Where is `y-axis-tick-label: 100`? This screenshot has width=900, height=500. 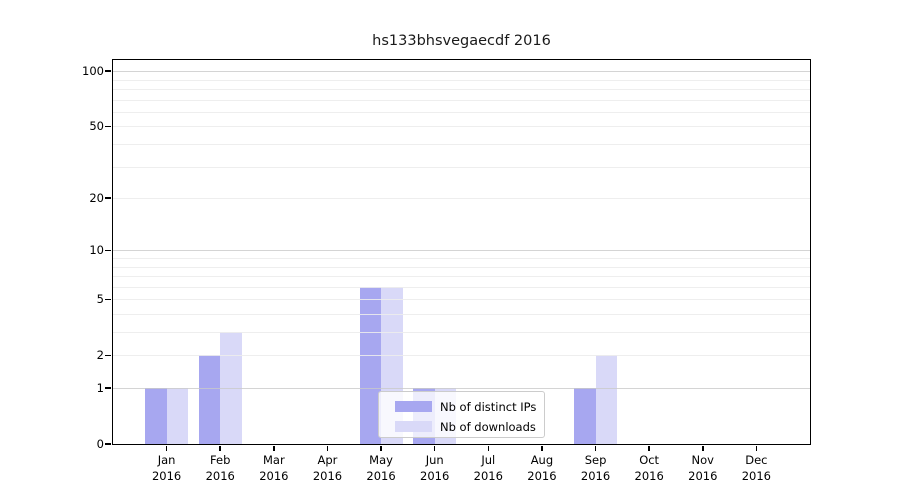
y-axis-tick-label: 100 is located at coordinates (93, 71).